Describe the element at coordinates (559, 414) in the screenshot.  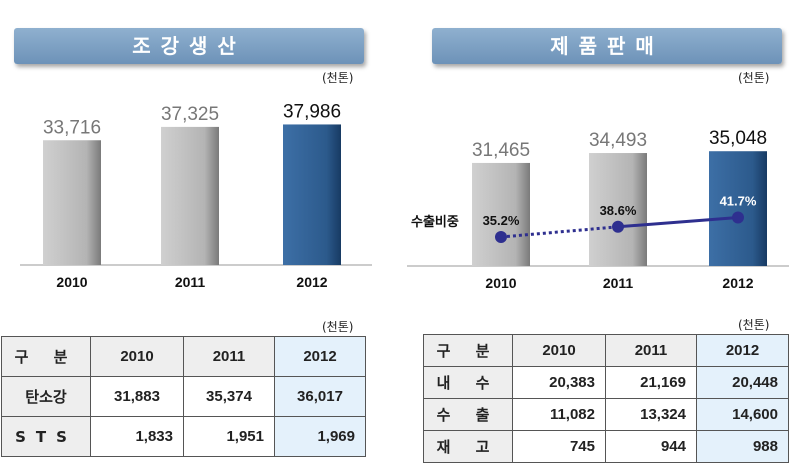
I see `table-cell: 11,082` at that location.